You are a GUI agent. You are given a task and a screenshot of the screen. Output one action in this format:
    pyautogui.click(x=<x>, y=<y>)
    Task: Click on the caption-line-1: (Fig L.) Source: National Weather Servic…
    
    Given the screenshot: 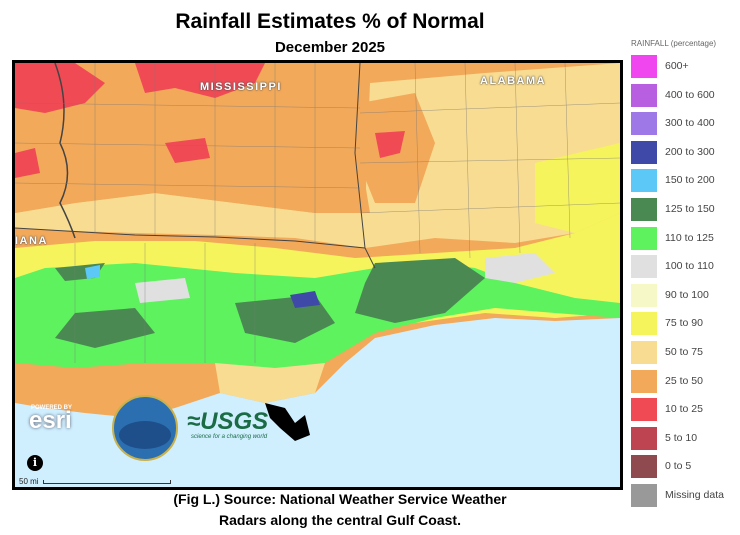 What is the action you would take?
    pyautogui.click(x=340, y=499)
    